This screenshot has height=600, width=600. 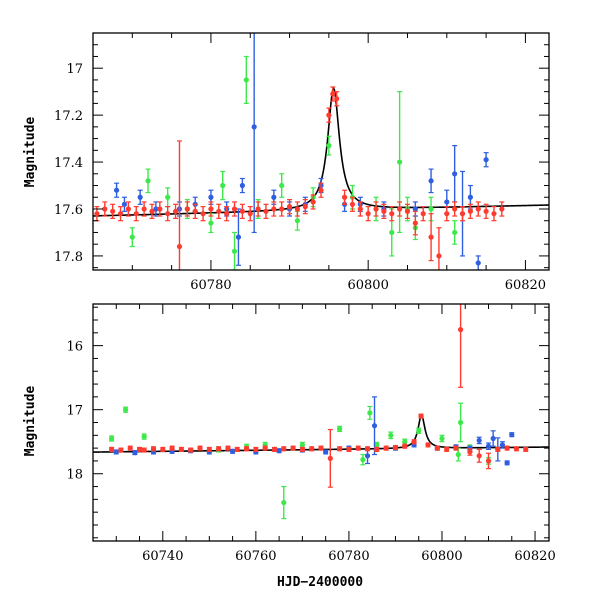 I want to click on bottom-x-axis-title: HJD−2400000, so click(x=320, y=582).